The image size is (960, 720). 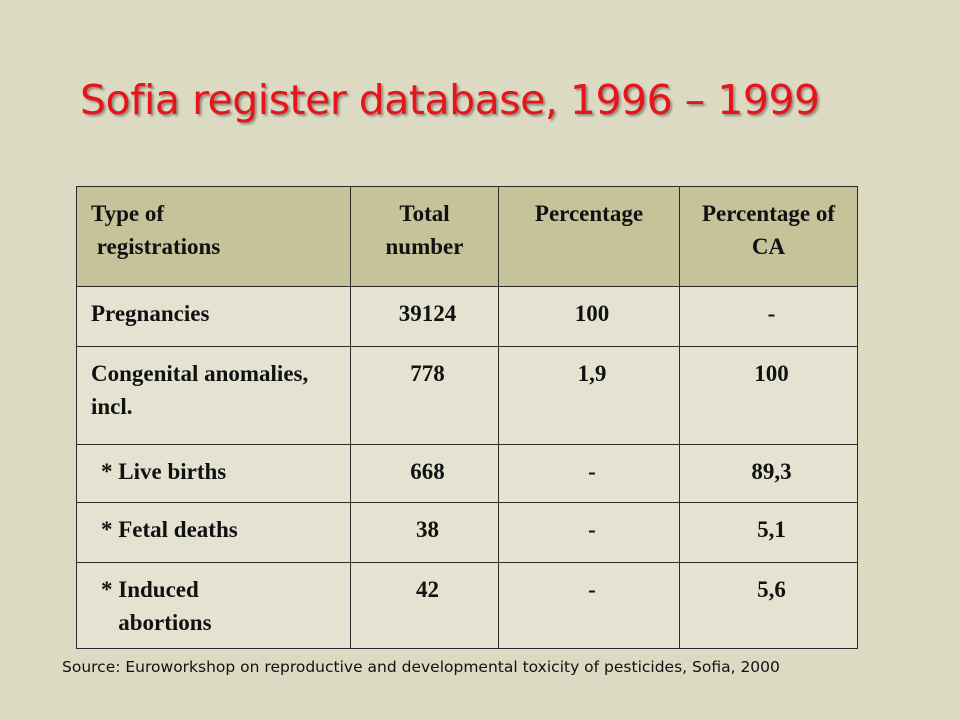 I want to click on cell-total: 39124, so click(x=424, y=316).